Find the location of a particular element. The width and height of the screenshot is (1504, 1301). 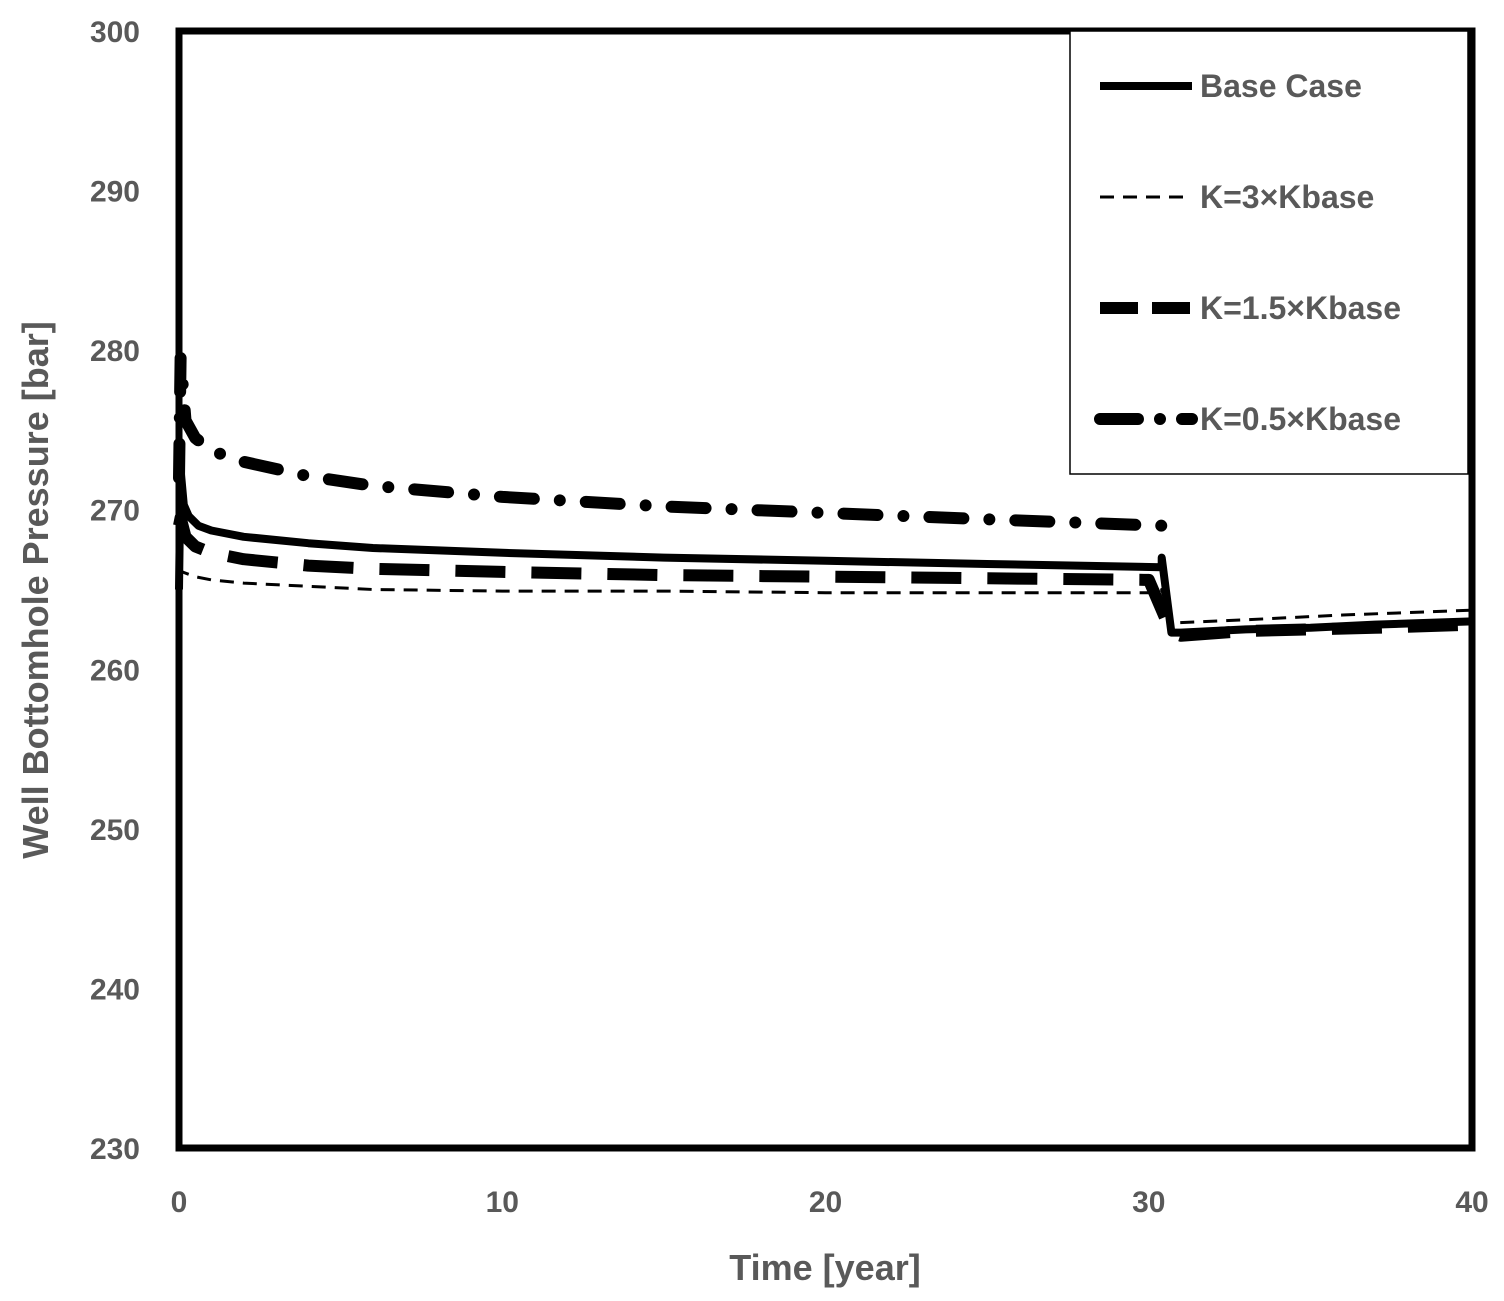

x-tick-label: 10 is located at coordinates (502, 1202).